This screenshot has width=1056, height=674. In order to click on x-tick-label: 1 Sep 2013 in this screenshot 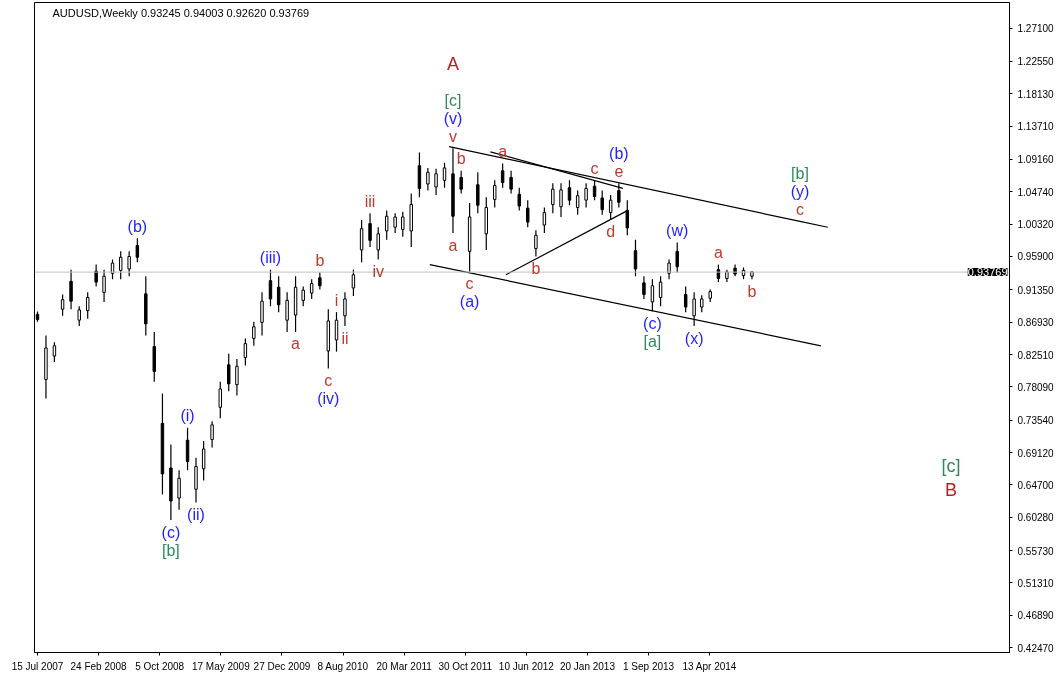, I will do `click(649, 666)`.